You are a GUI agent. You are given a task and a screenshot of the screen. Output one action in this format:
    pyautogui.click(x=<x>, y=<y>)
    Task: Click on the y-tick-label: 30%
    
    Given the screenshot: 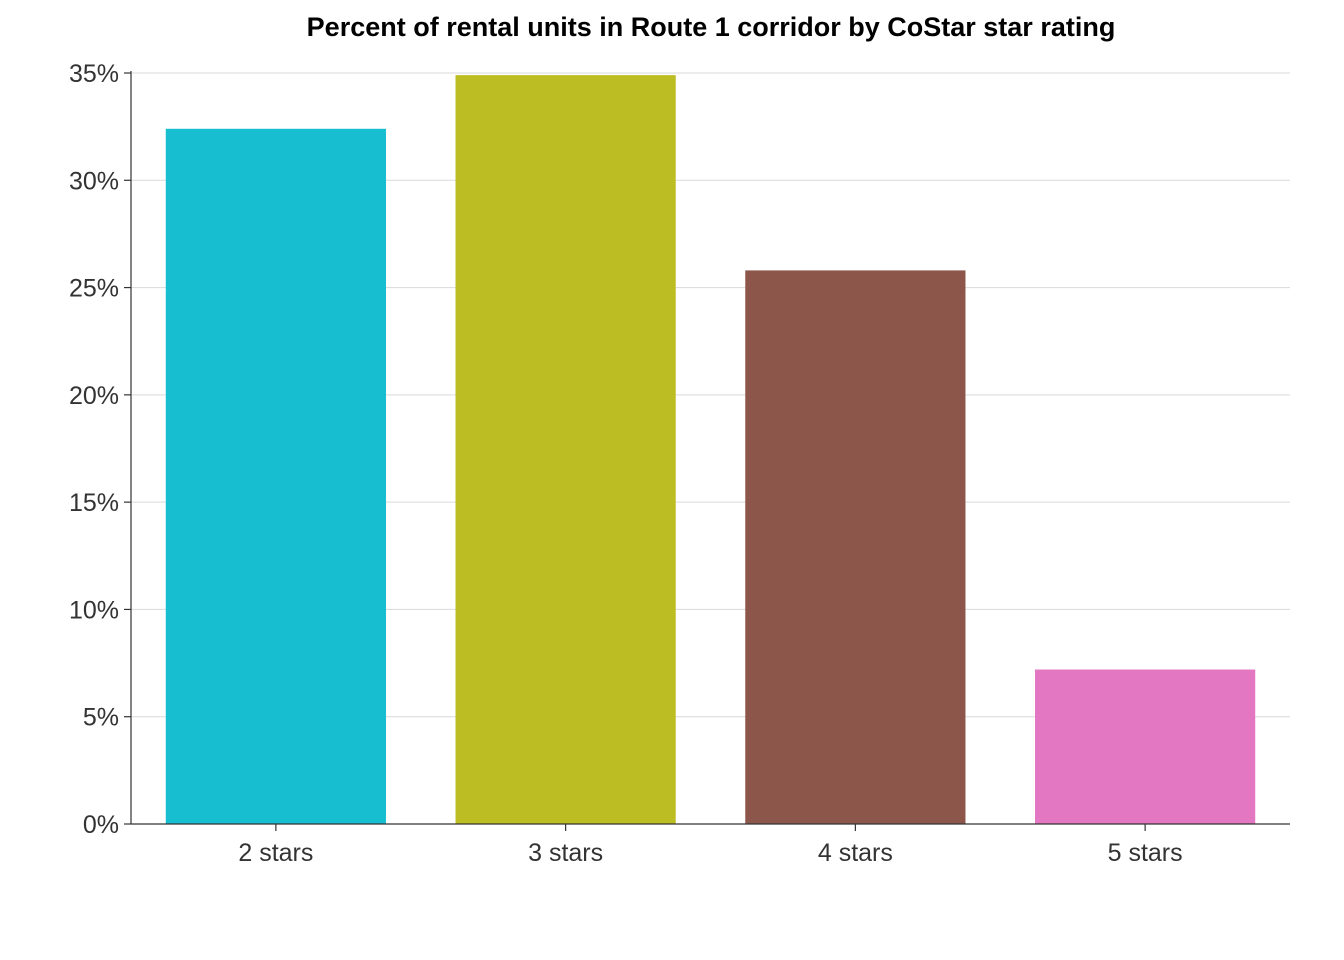 What is the action you would take?
    pyautogui.click(x=94, y=181)
    